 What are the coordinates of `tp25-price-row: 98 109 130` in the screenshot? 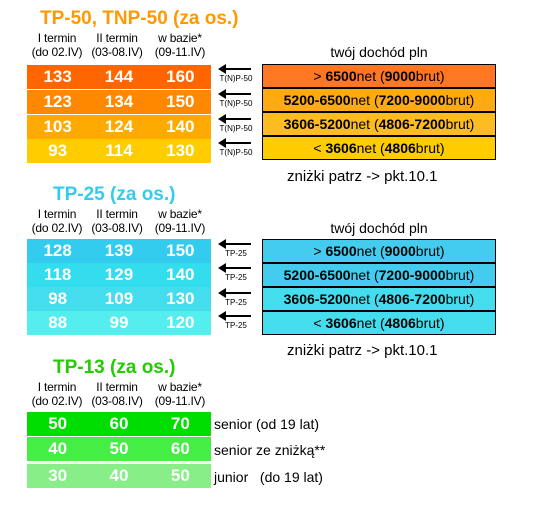 It's located at (119, 299).